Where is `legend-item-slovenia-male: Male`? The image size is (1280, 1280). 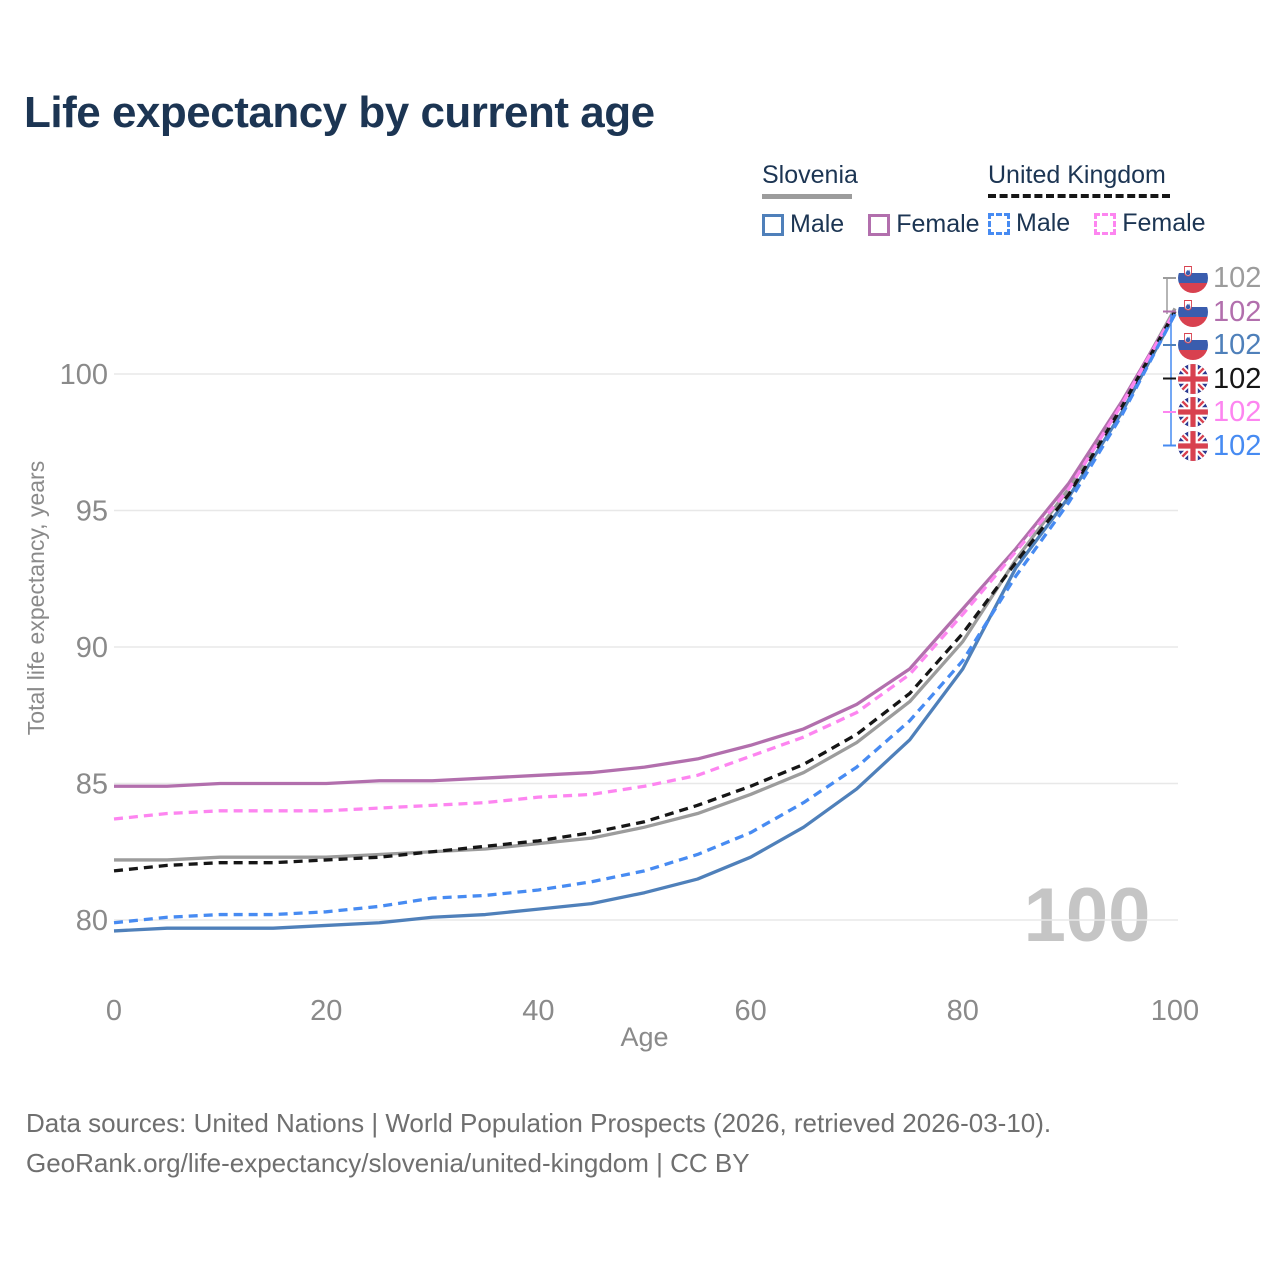 legend-item-slovenia-male: Male is located at coordinates (803, 224).